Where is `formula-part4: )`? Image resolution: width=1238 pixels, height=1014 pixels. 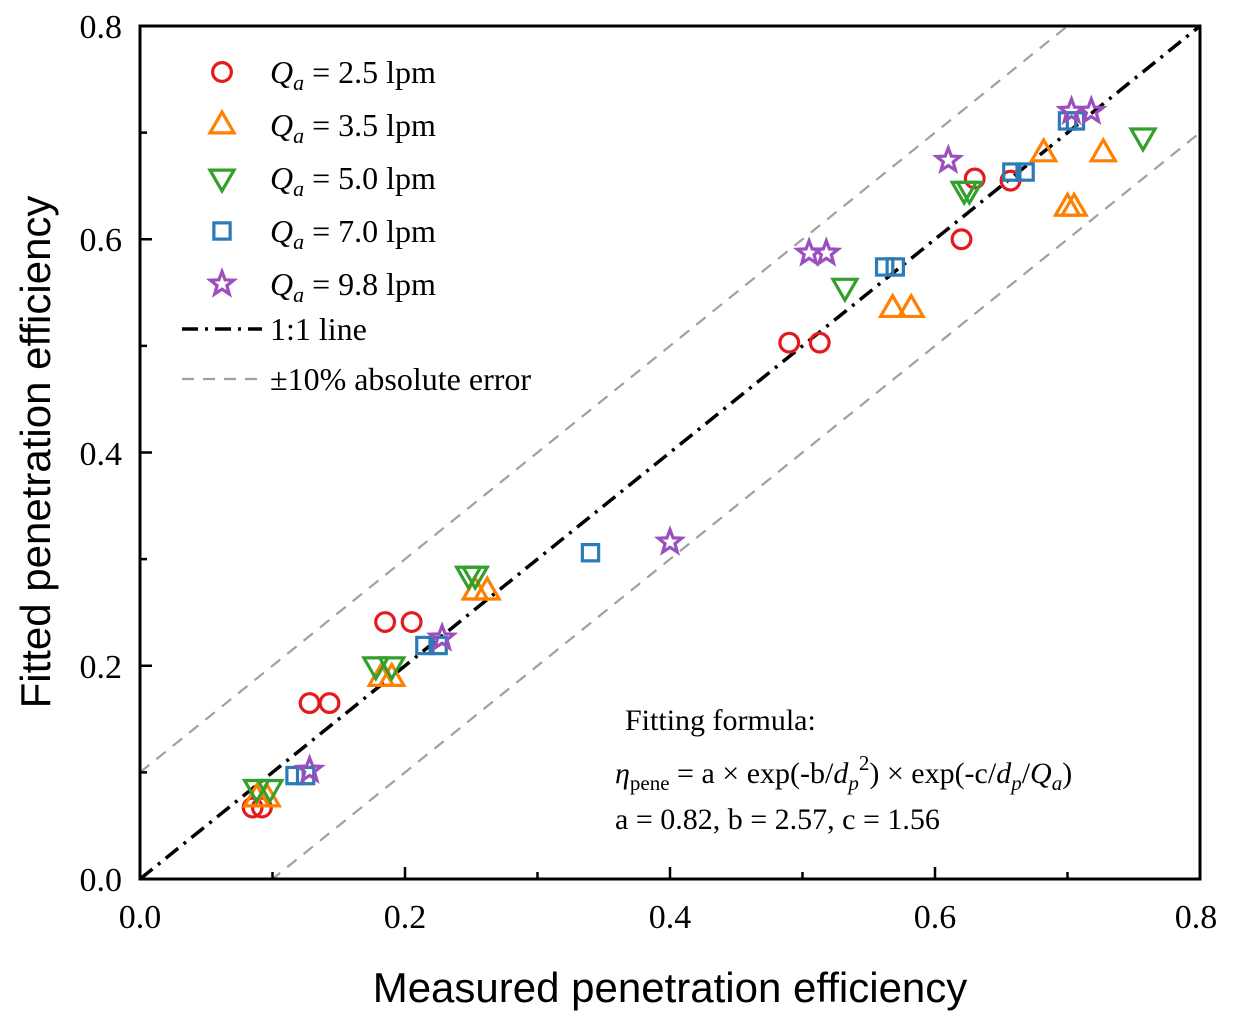 formula-part4: ) is located at coordinates (1067, 773).